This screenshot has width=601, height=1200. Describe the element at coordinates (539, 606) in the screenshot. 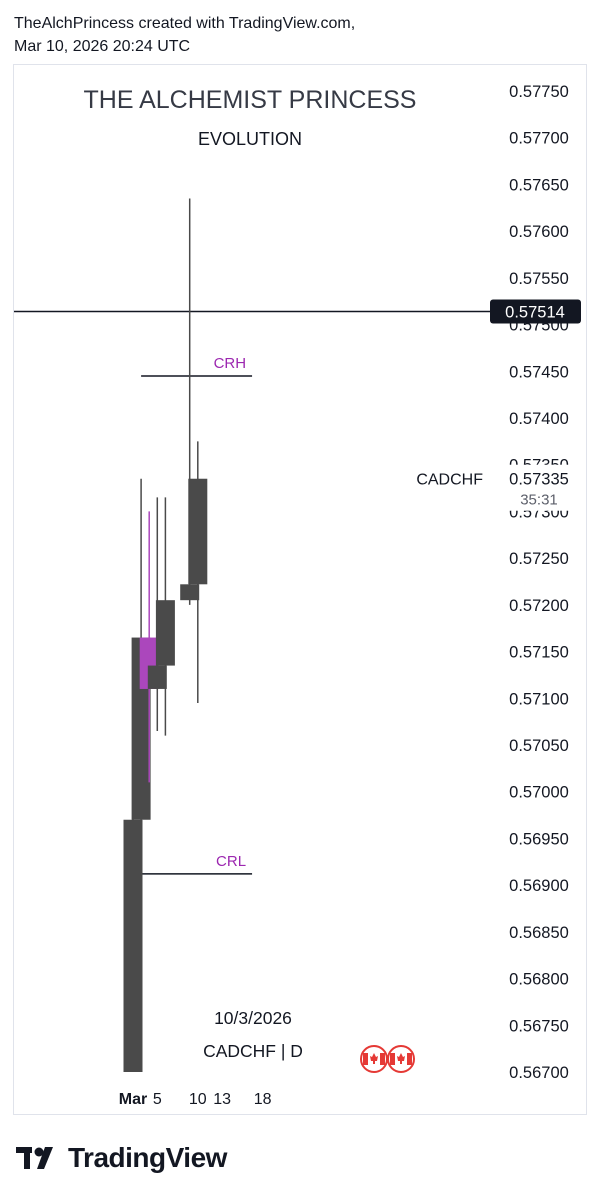

I see `y-tick-label: 0.57200` at that location.